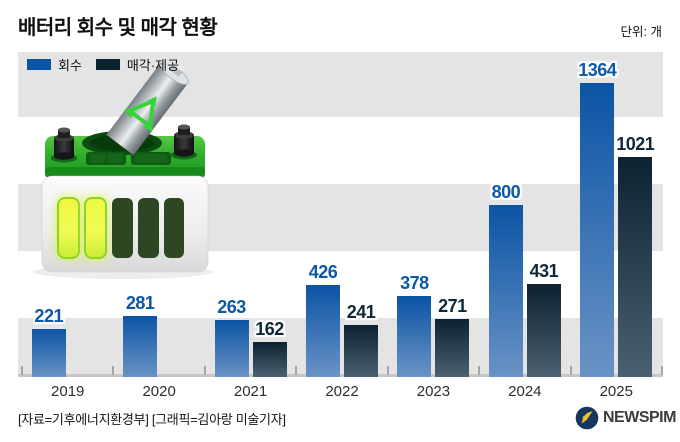 The image size is (680, 442). I want to click on legend-item-sale: 매각·제공, so click(137, 64).